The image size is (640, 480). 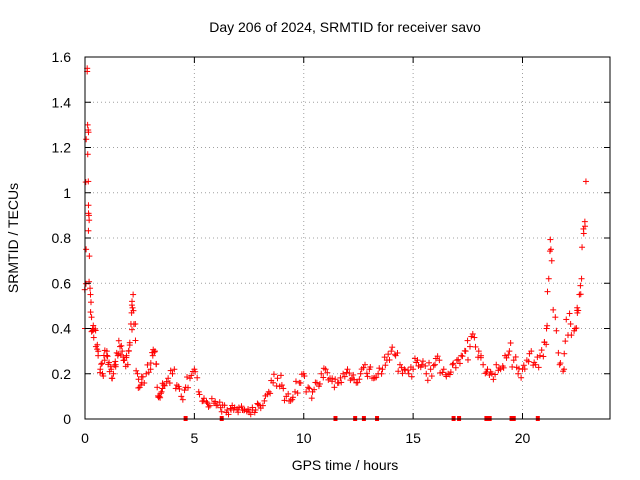 I want to click on y-tick-label: 0.2, so click(x=62, y=374).